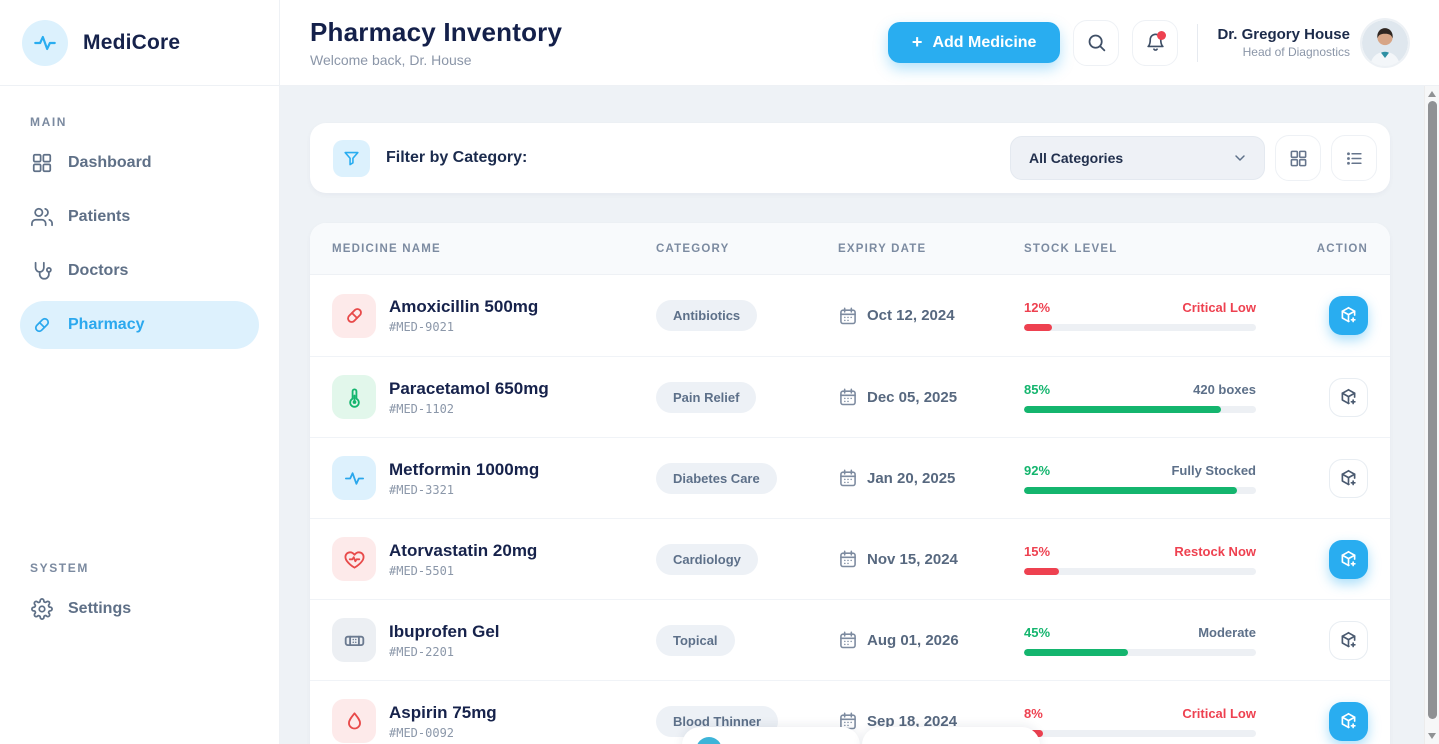  What do you see at coordinates (463, 550) in the screenshot?
I see `medicine-name: Atorvastatin 20mg` at bounding box center [463, 550].